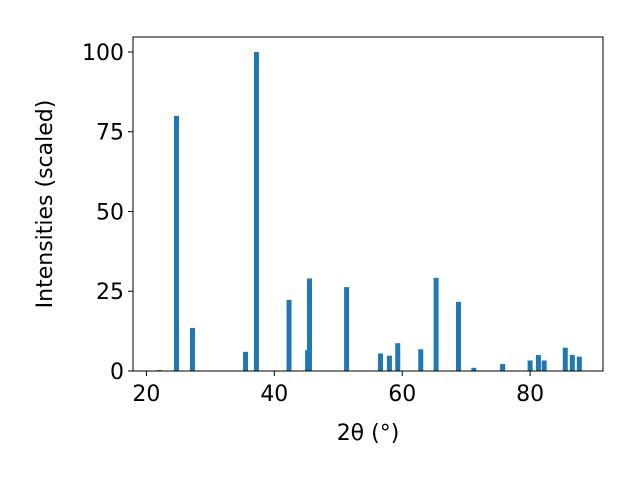 Image resolution: width=640 pixels, height=480 pixels. What do you see at coordinates (110, 133) in the screenshot?
I see `y-tick-label: 75` at bounding box center [110, 133].